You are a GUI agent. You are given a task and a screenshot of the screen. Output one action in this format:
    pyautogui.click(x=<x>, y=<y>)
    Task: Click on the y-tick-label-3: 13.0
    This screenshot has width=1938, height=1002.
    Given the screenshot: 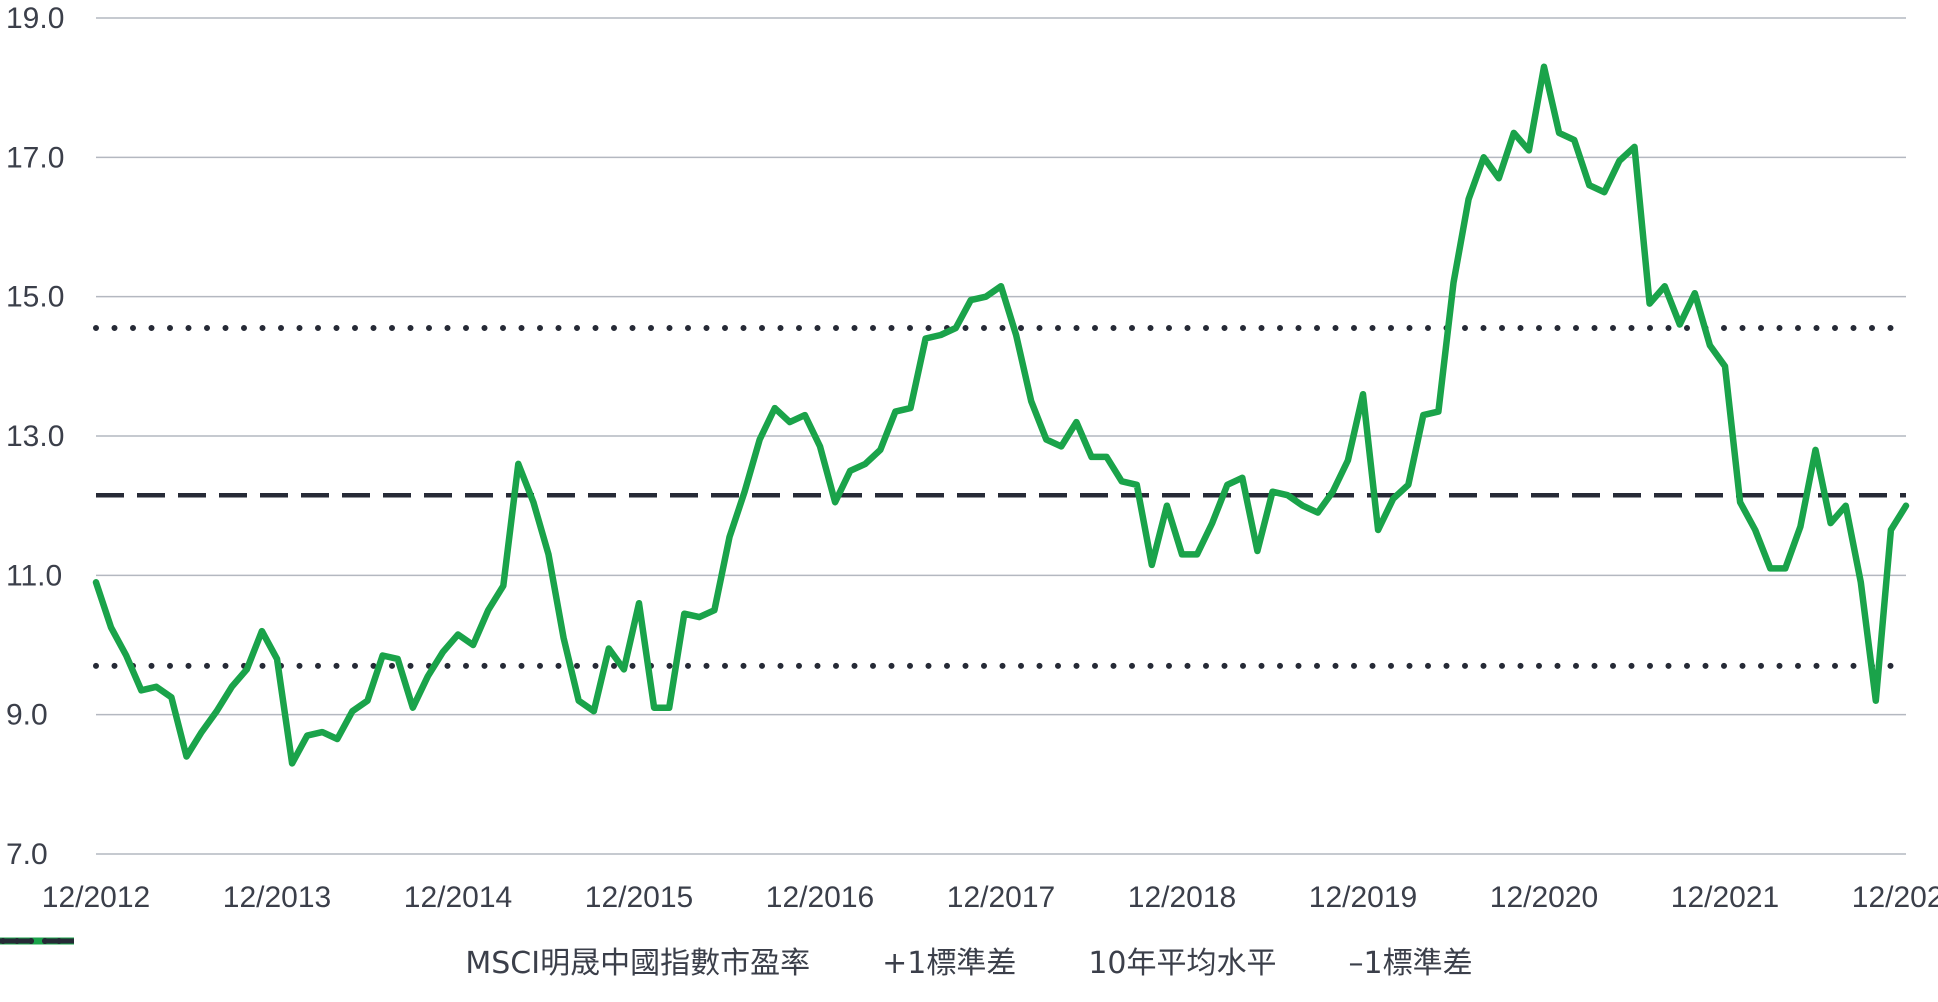 What is the action you would take?
    pyautogui.click(x=35, y=436)
    